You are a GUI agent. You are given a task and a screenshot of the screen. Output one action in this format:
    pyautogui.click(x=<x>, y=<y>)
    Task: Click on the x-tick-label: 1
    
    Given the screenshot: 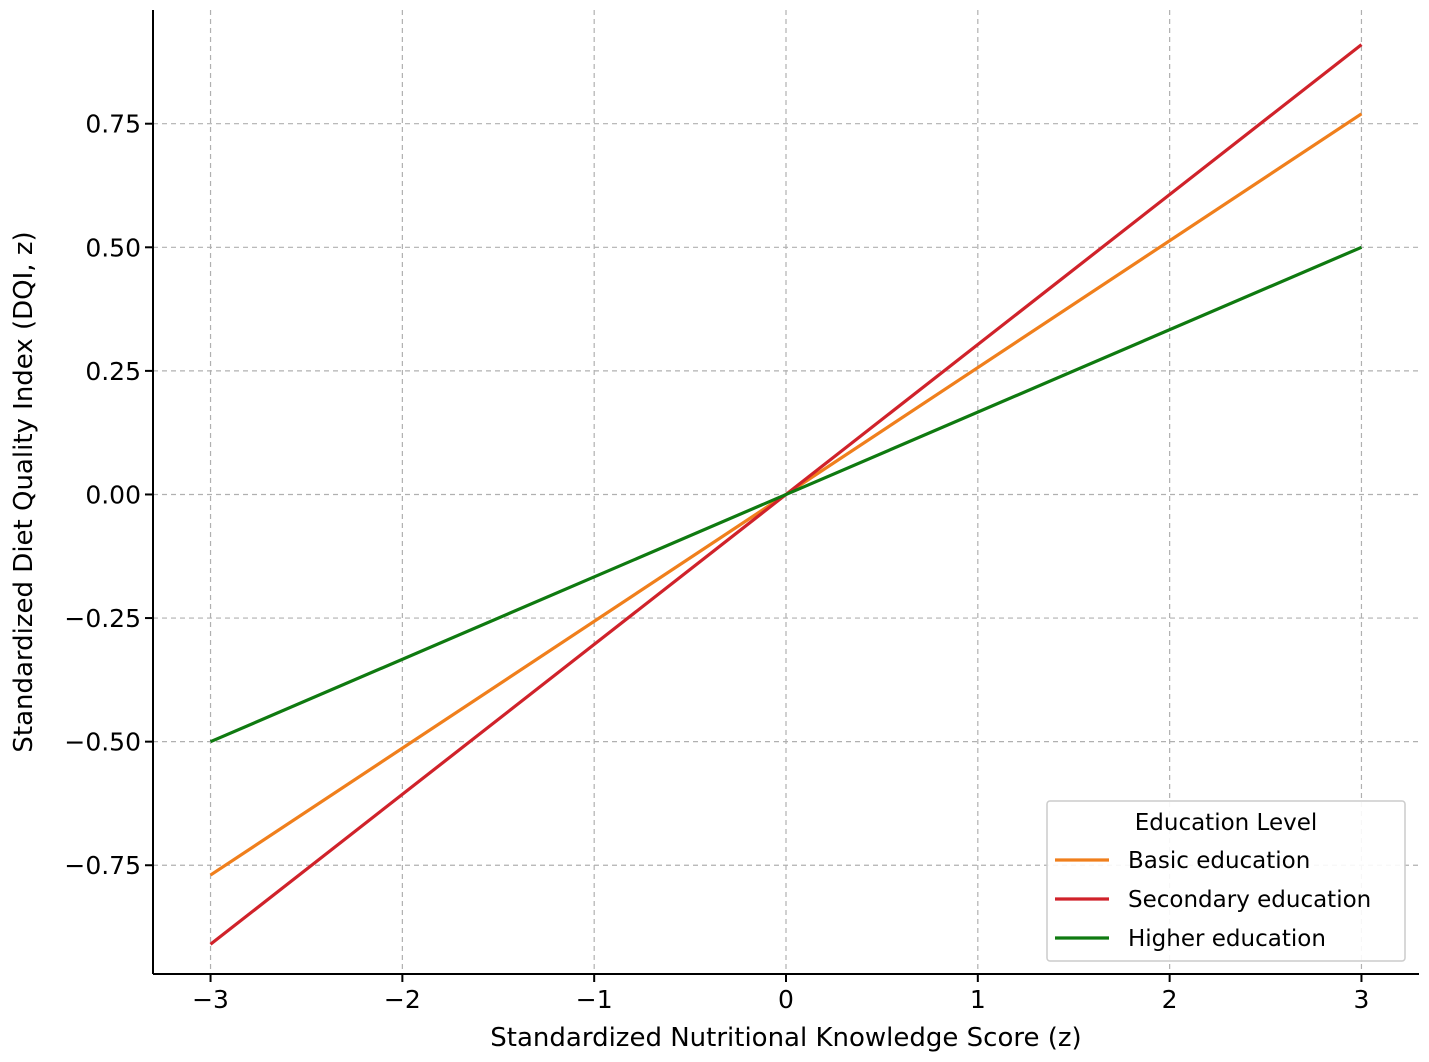 What is the action you would take?
    pyautogui.click(x=978, y=999)
    